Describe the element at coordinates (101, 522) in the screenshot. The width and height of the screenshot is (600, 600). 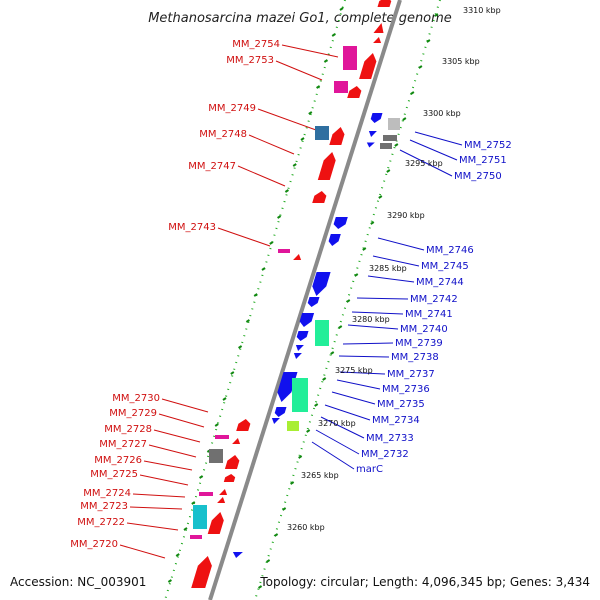
I see `gene-label-mm2722: MM_2722` at that location.